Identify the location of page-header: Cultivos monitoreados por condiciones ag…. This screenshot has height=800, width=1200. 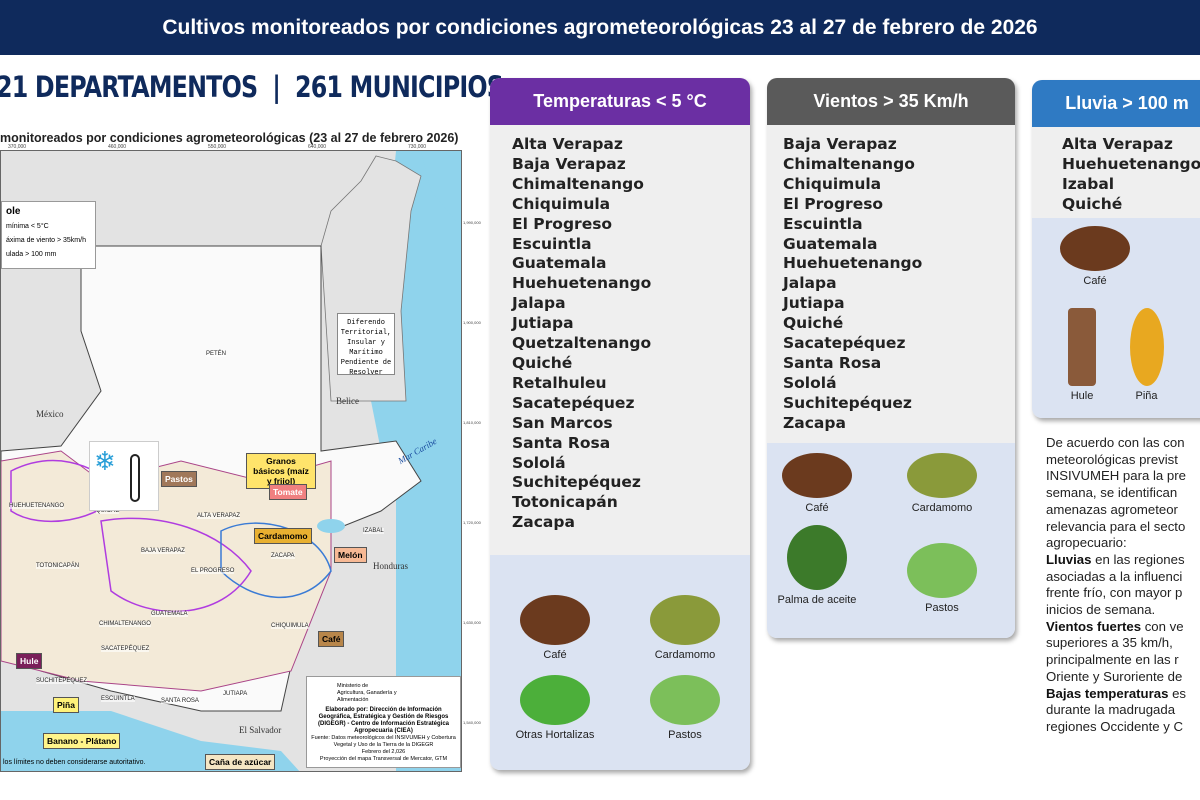
(600, 27).